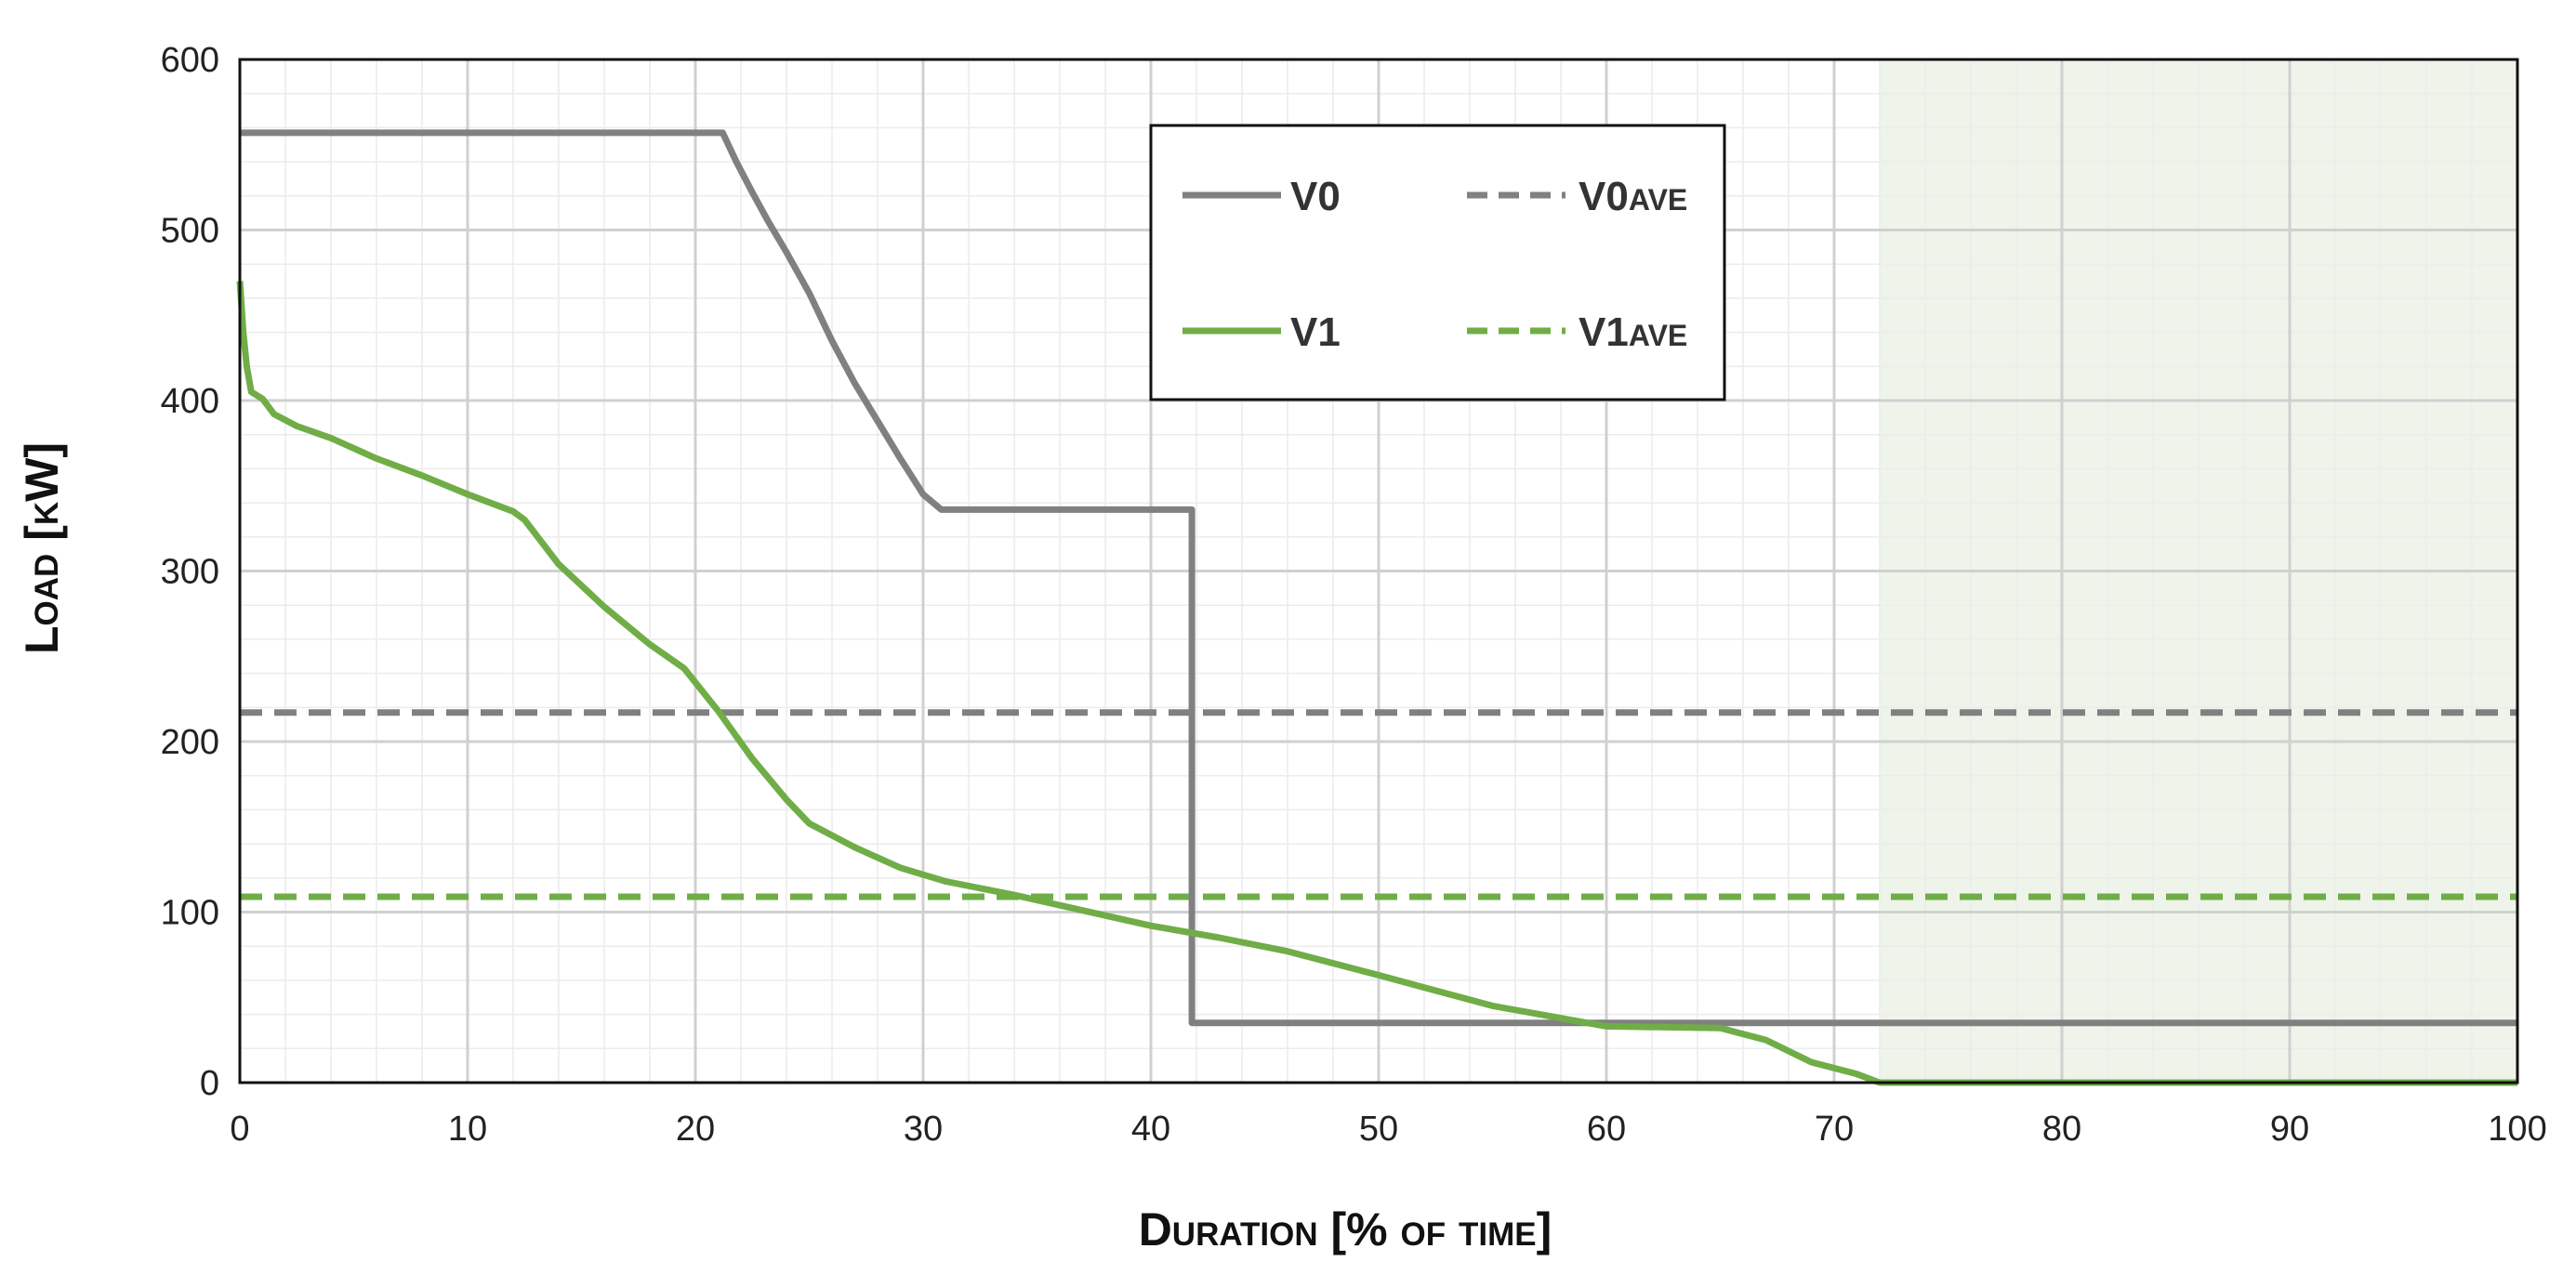  Describe the element at coordinates (2061, 1129) in the screenshot. I see `x-tick-label: 80` at that location.